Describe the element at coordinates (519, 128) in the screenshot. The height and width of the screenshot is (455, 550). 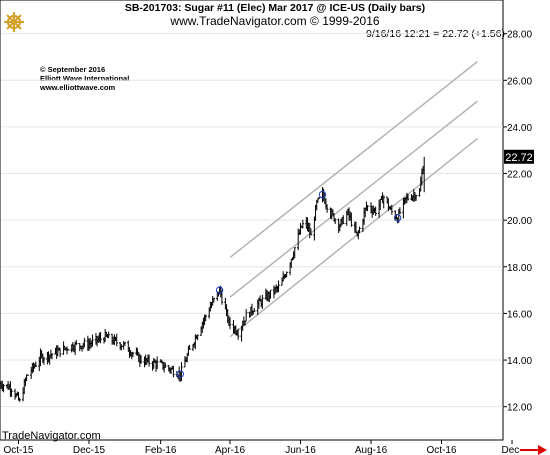
I see `y-tick-label: 24.00` at that location.